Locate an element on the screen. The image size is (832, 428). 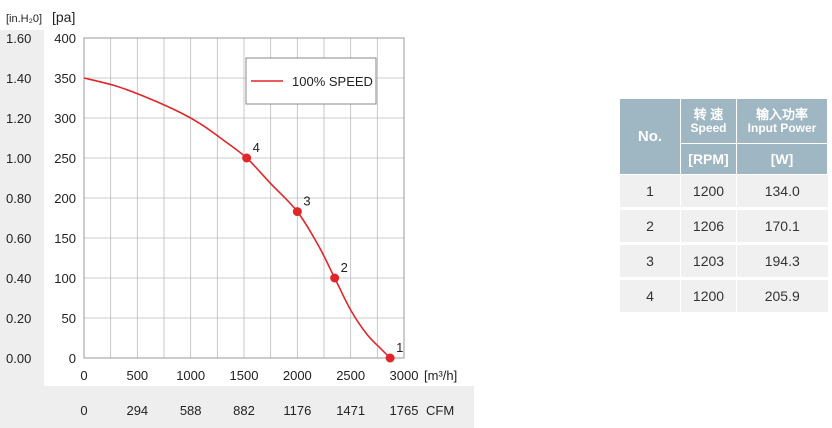
y-tick-label-pa: 50 is located at coordinates (69, 318).